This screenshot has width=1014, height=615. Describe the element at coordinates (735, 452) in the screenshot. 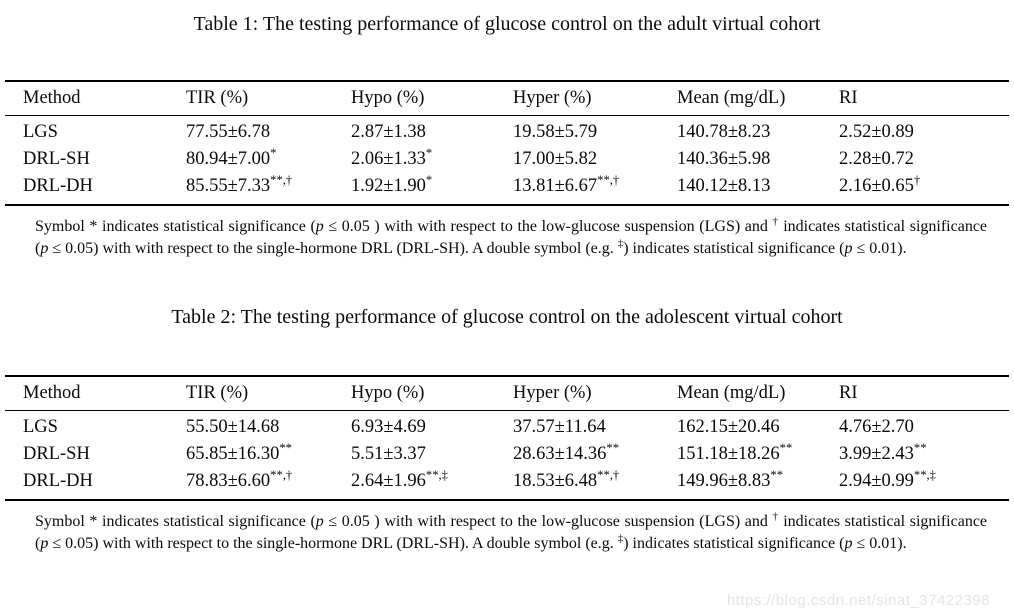

I see `value-cell: 151.18±18.26**` at that location.